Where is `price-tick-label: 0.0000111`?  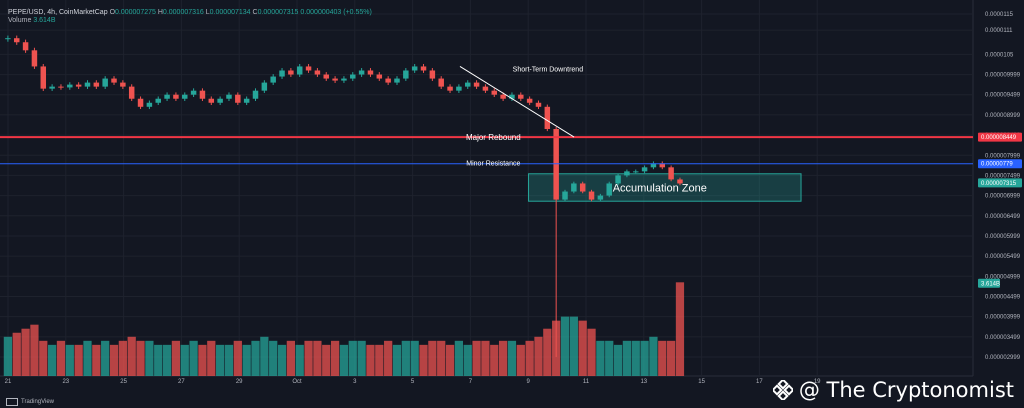 price-tick-label: 0.0000111 is located at coordinates (999, 31).